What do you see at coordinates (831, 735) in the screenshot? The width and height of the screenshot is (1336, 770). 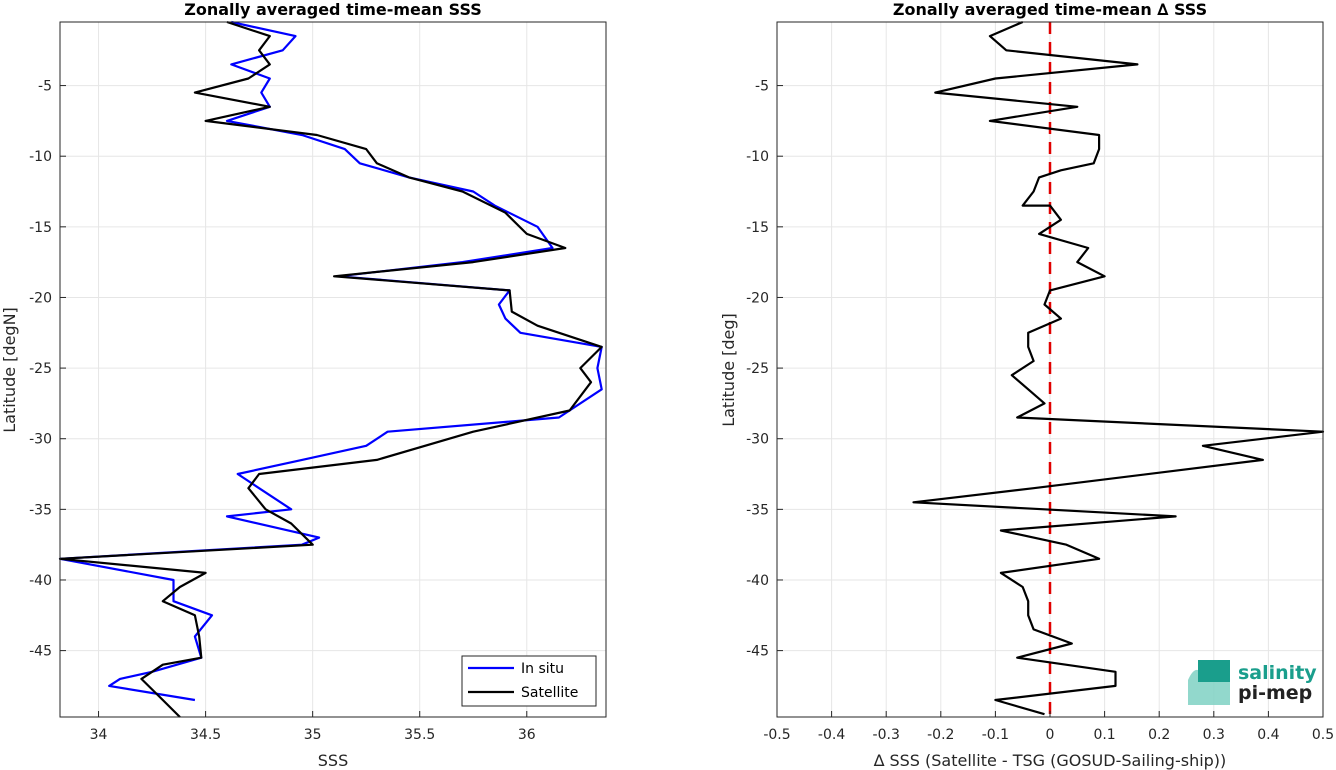 I see `x-tick-label: -0.4` at bounding box center [831, 735].